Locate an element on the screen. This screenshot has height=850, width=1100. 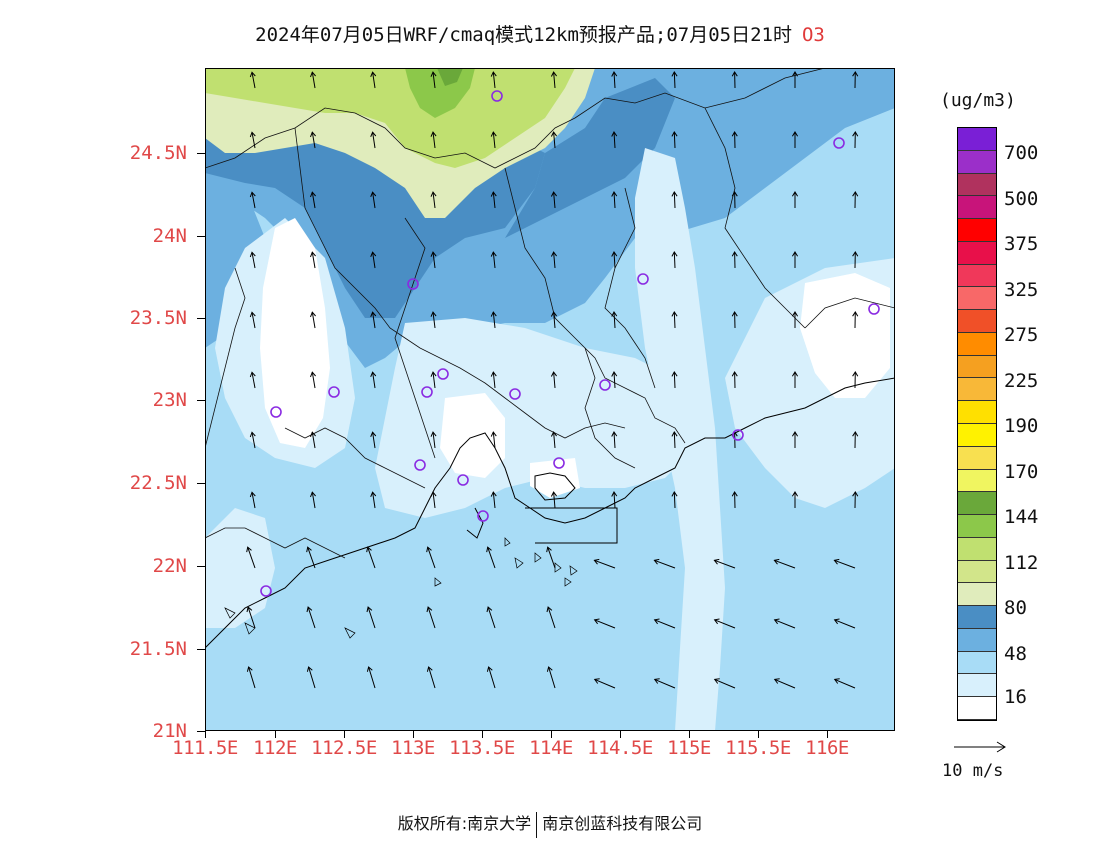
longitude-label: 112.5E is located at coordinates (344, 748).